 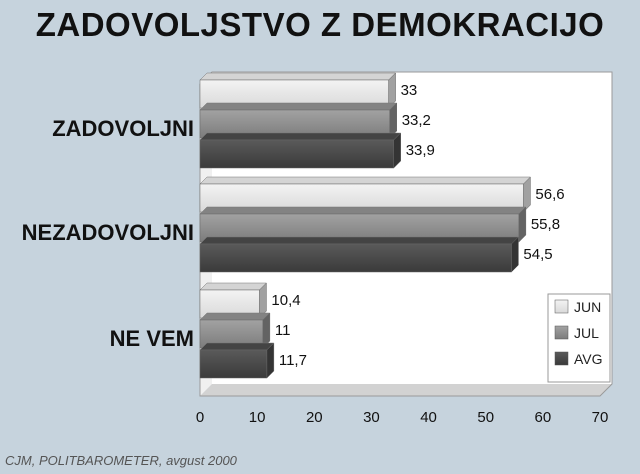 I want to click on legend-label: JUN, so click(x=587, y=307).